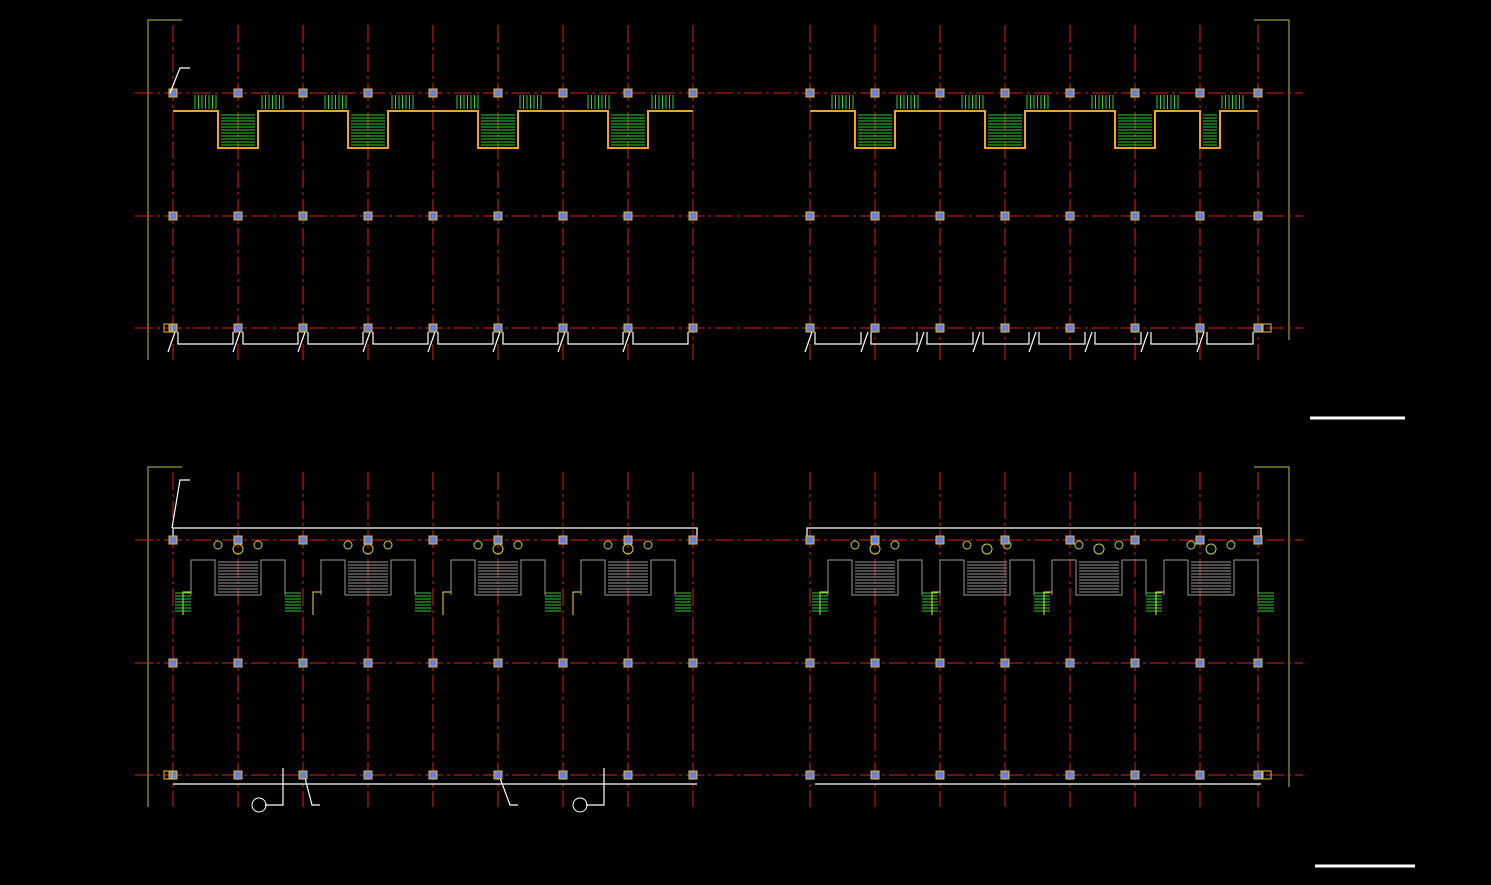 This screenshot has width=1491, height=885. What do you see at coordinates (435, 533) in the screenshot?
I see `outline` at bounding box center [435, 533].